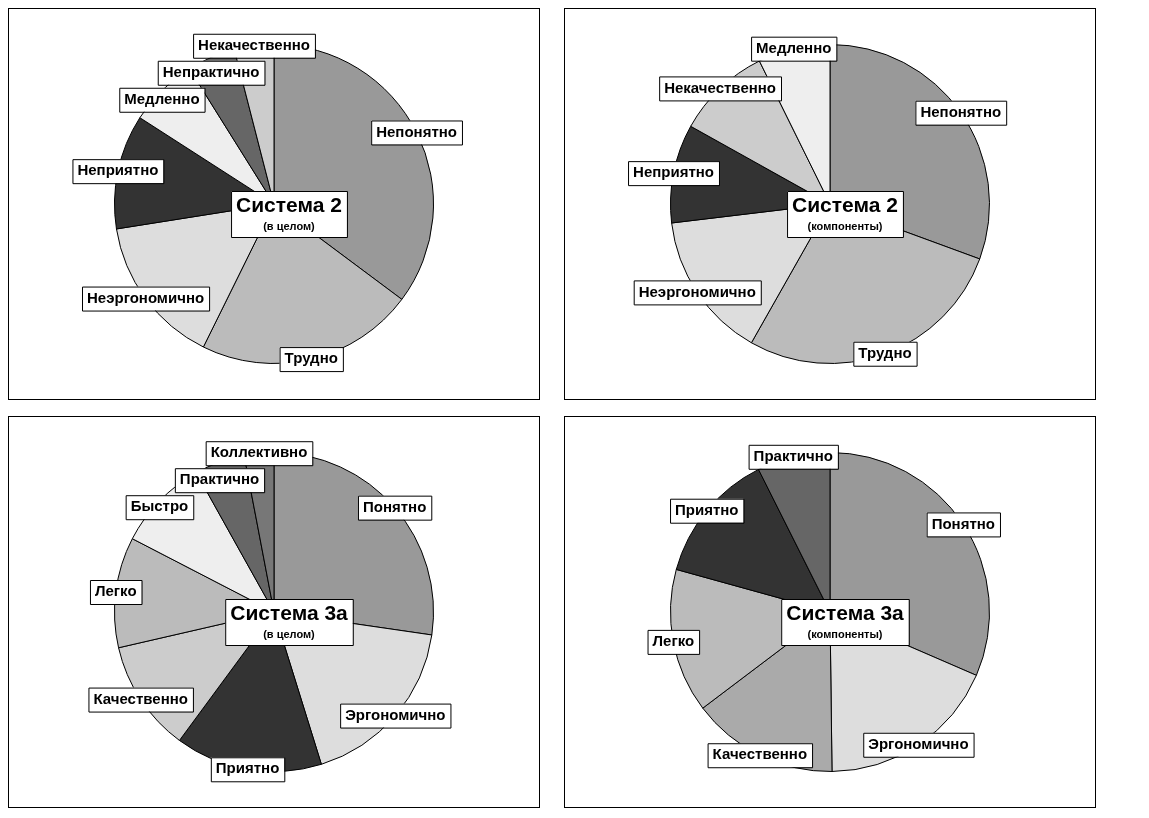  Describe the element at coordinates (259, 452) in the screenshot. I see `slice-label: Коллективно` at that location.